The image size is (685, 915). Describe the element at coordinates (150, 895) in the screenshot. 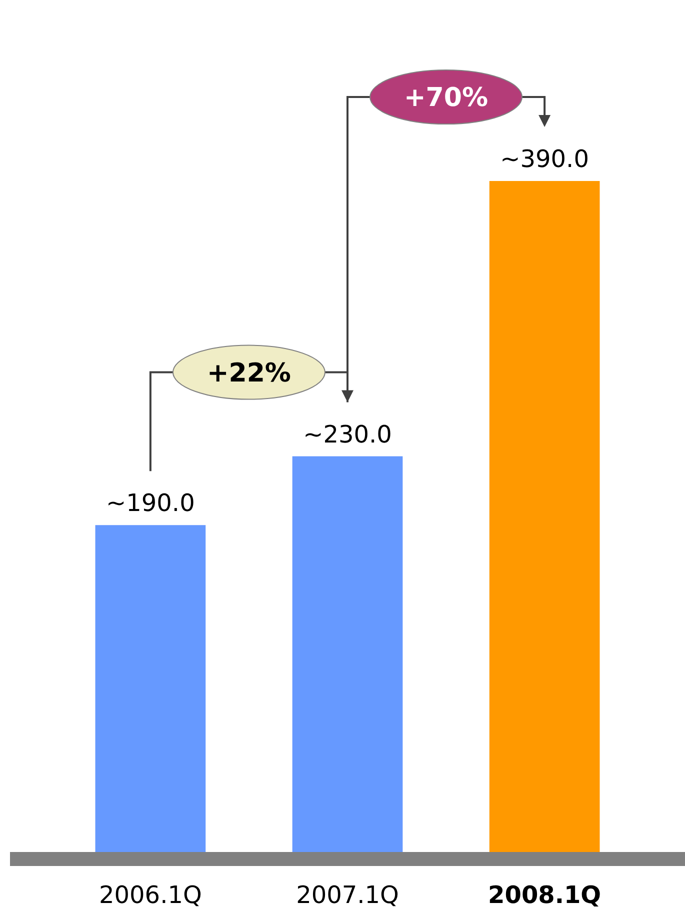

I see `x-tick-label: 2006.1Q` at that location.